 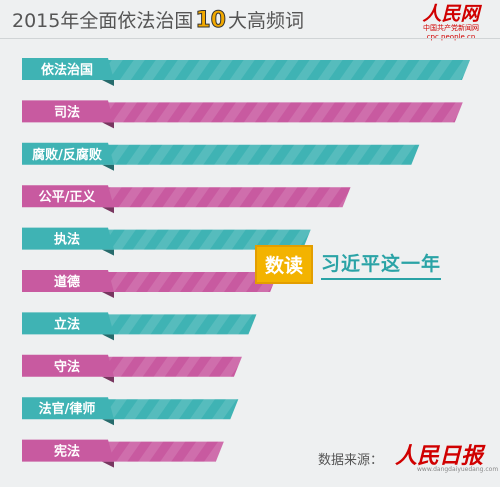 I want to click on people-daily-logo: 人民网 中国共产党新闻网 cpc.people.cn, so click(x=451, y=23).